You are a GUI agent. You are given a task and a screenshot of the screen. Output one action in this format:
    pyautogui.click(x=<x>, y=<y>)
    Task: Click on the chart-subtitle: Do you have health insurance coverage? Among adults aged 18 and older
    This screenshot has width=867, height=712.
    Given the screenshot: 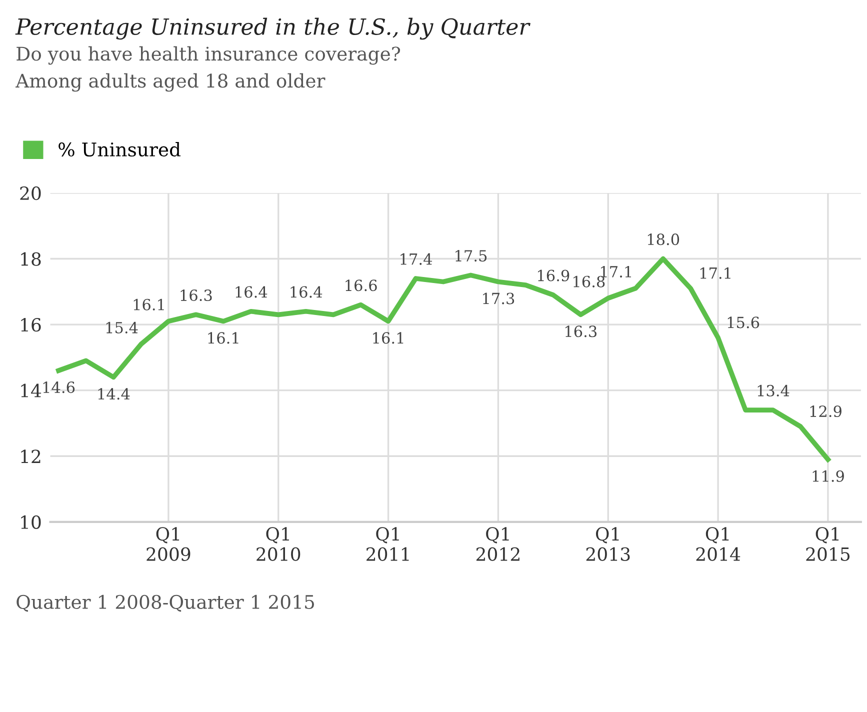 What is the action you would take?
    pyautogui.click(x=207, y=69)
    